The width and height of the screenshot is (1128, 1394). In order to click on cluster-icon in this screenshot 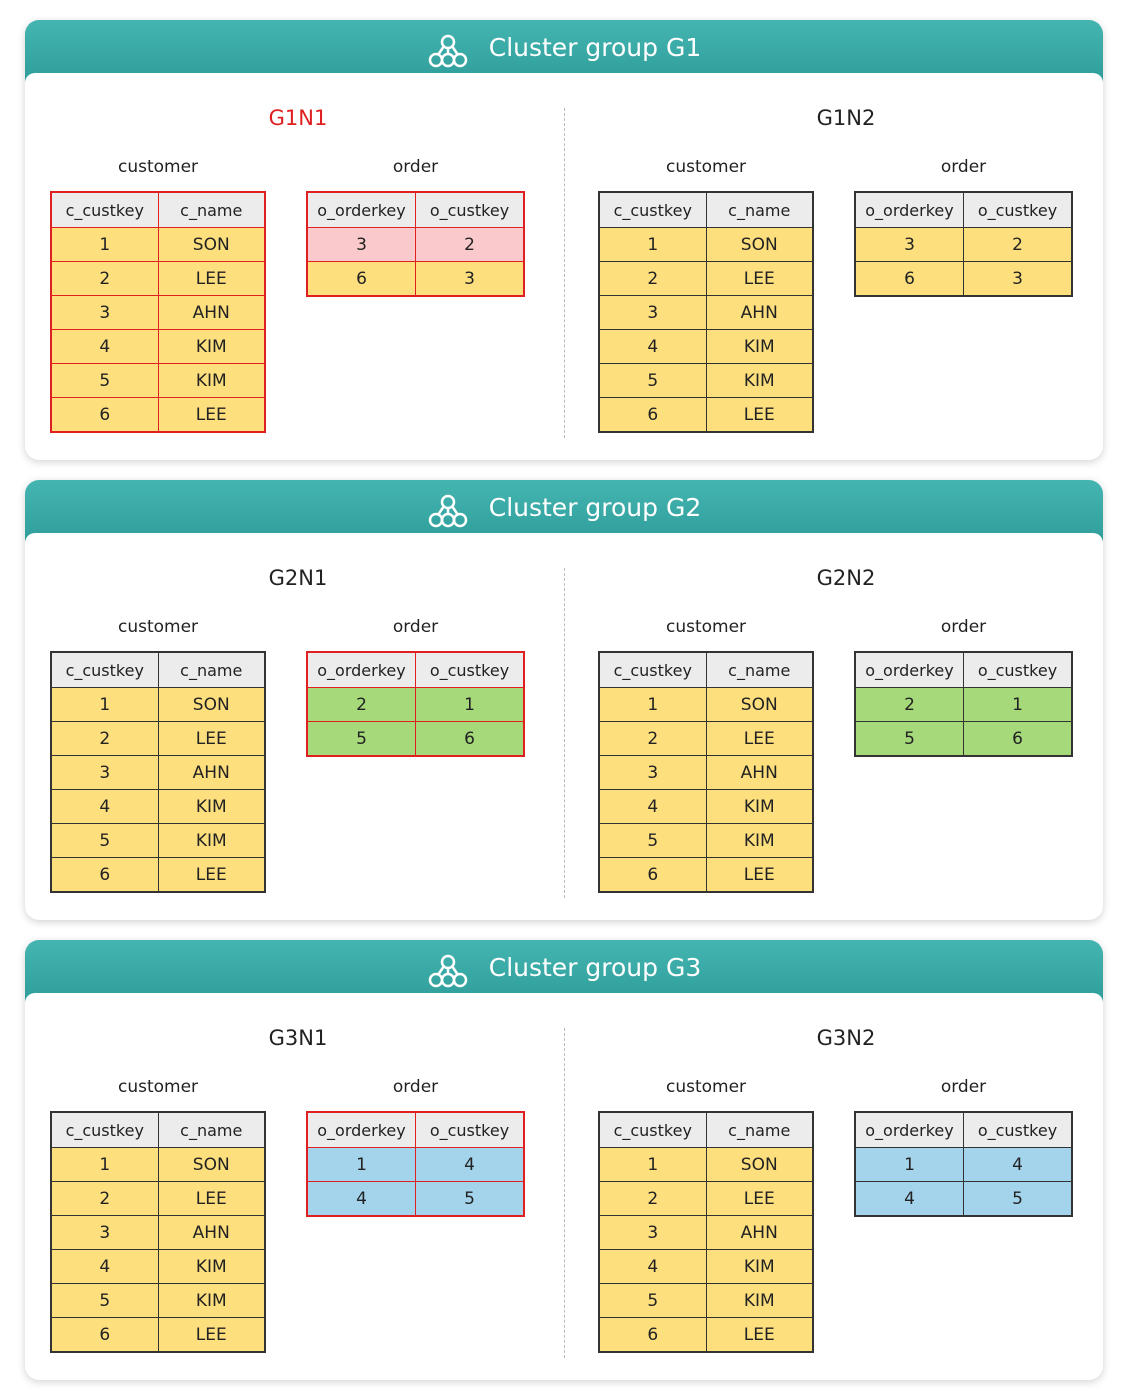, I will do `click(447, 51)`.